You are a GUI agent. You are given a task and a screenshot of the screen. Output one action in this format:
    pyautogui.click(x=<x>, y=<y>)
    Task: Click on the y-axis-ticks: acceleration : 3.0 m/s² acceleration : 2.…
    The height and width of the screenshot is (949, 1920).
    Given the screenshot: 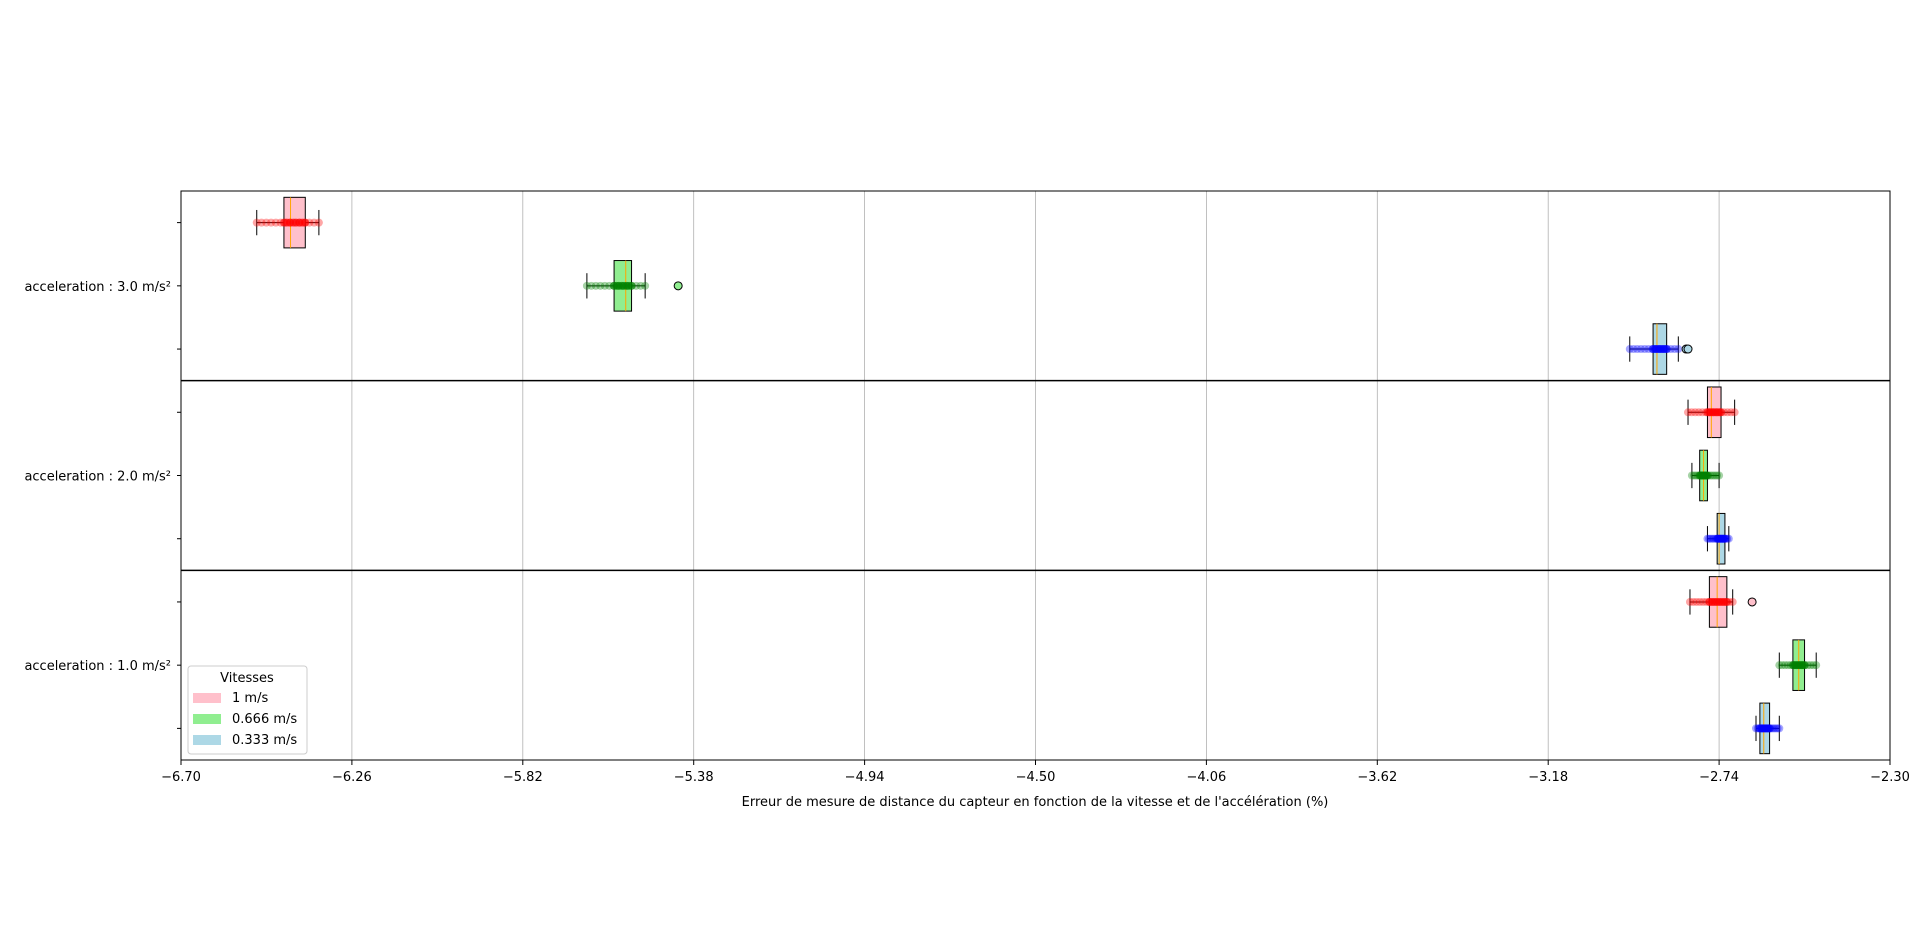 What is the action you would take?
    pyautogui.click(x=102, y=475)
    